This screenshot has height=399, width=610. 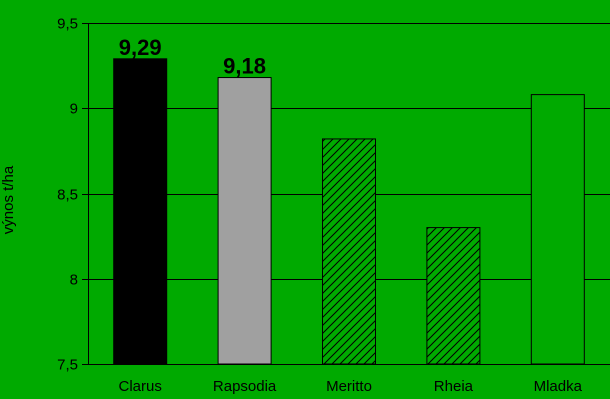 I want to click on y-tick-label: 9,5, so click(x=67, y=24).